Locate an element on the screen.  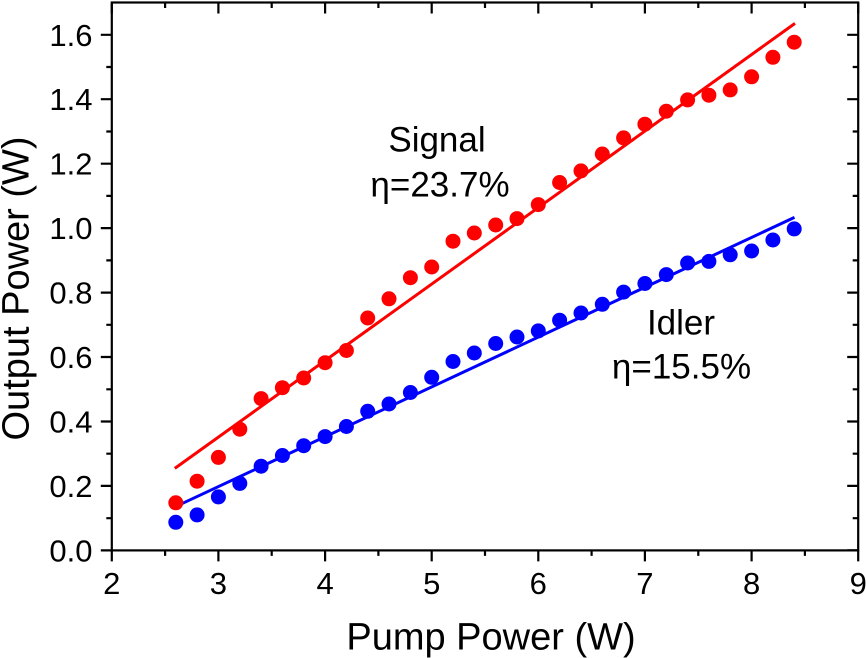
svg-text: 0.2 is located at coordinates (70, 486).